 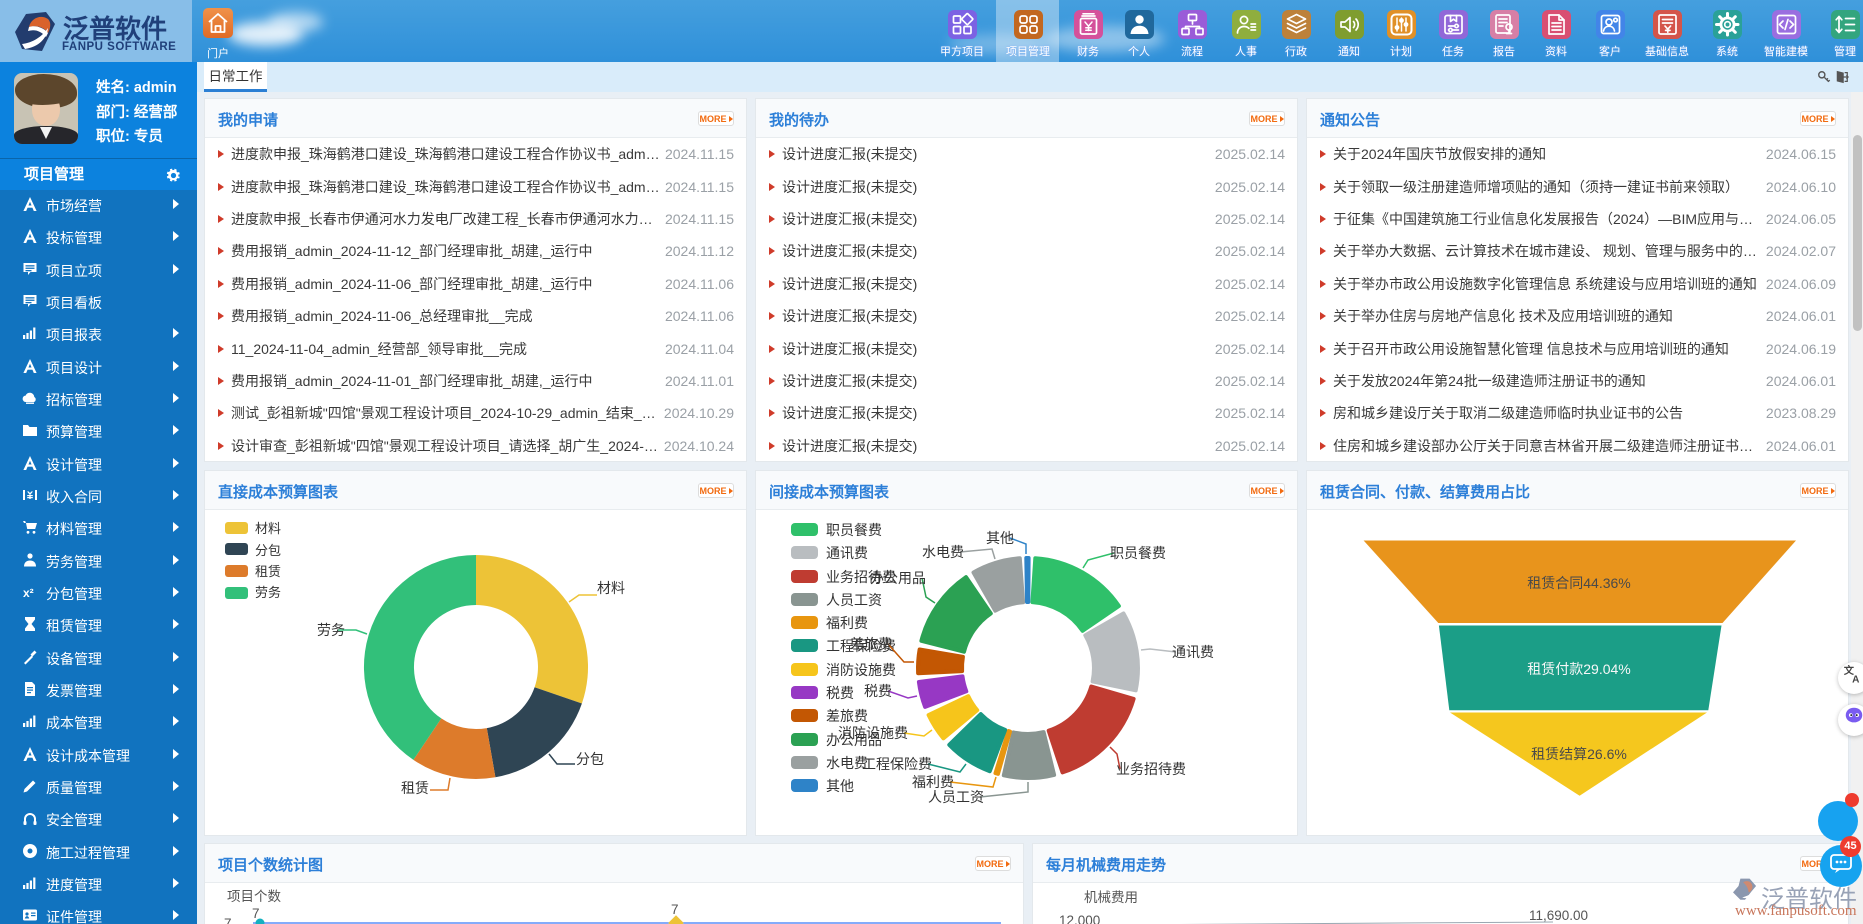 What do you see at coordinates (1578, 583) in the screenshot?
I see `svg-text: 租赁合同44.36%` at bounding box center [1578, 583].